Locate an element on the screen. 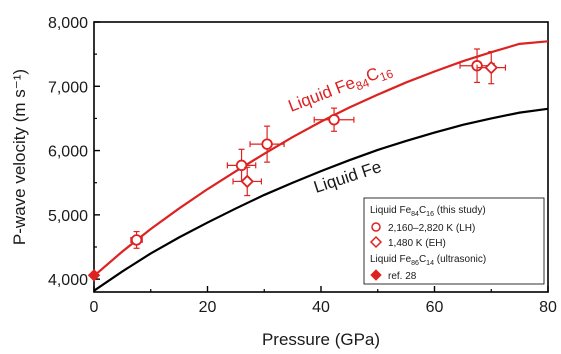 Image resolution: width=561 pixels, height=354 pixels. y-axis-label: P-wave velocity (m s⁻¹) is located at coordinates (19, 157).